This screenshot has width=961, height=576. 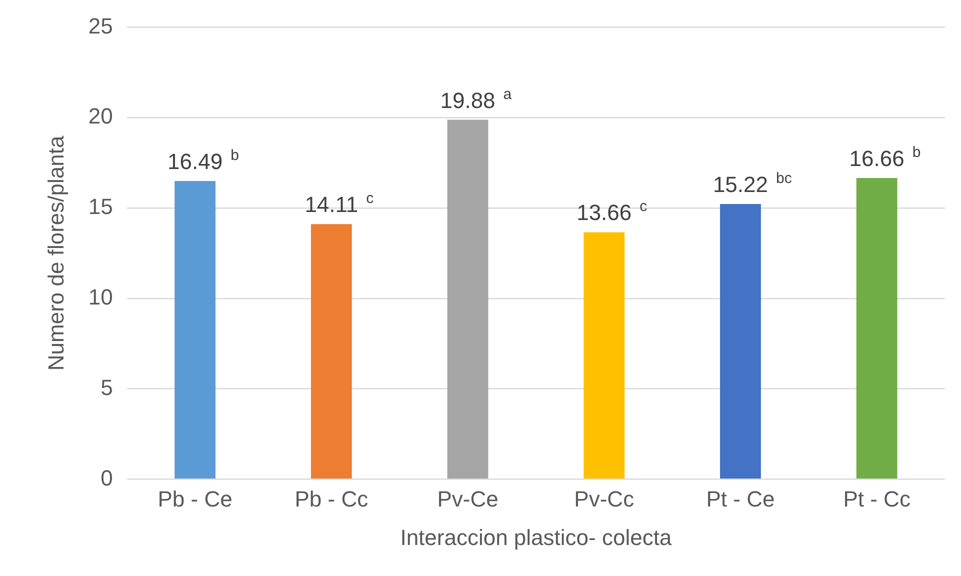 What do you see at coordinates (195, 499) in the screenshot?
I see `x-tick-label: Pb - Ce` at bounding box center [195, 499].